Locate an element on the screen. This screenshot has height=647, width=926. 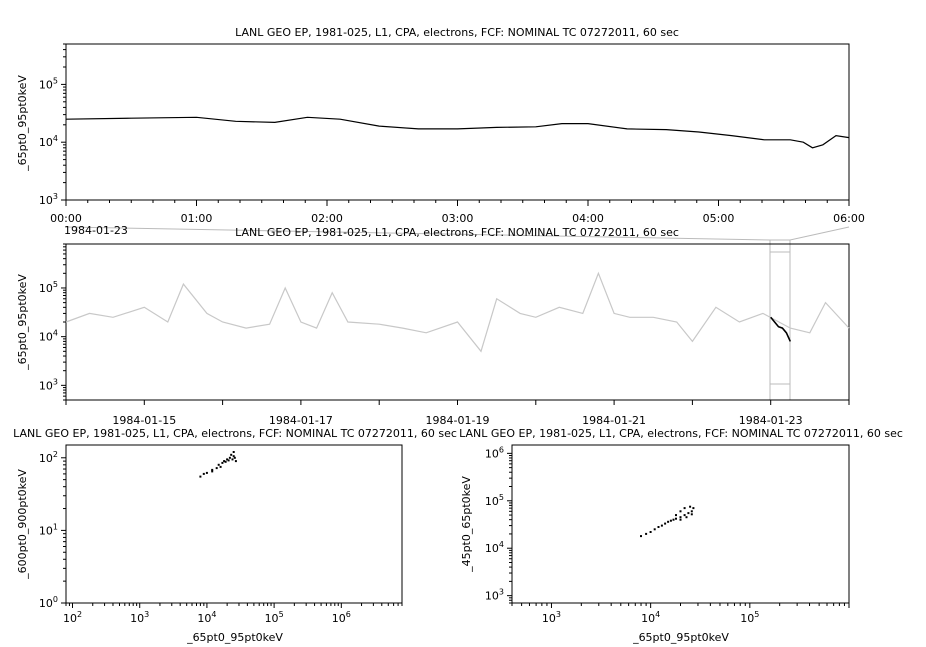
bottom-right-x-tick-label: 10³ is located at coordinates (551, 617).